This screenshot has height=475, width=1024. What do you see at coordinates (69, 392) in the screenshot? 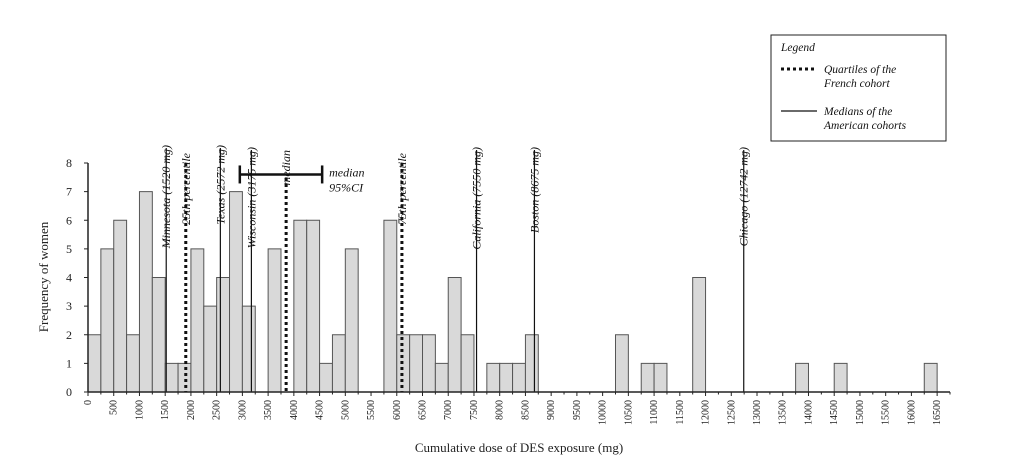
I see `y-tick-label: 0` at bounding box center [69, 392].